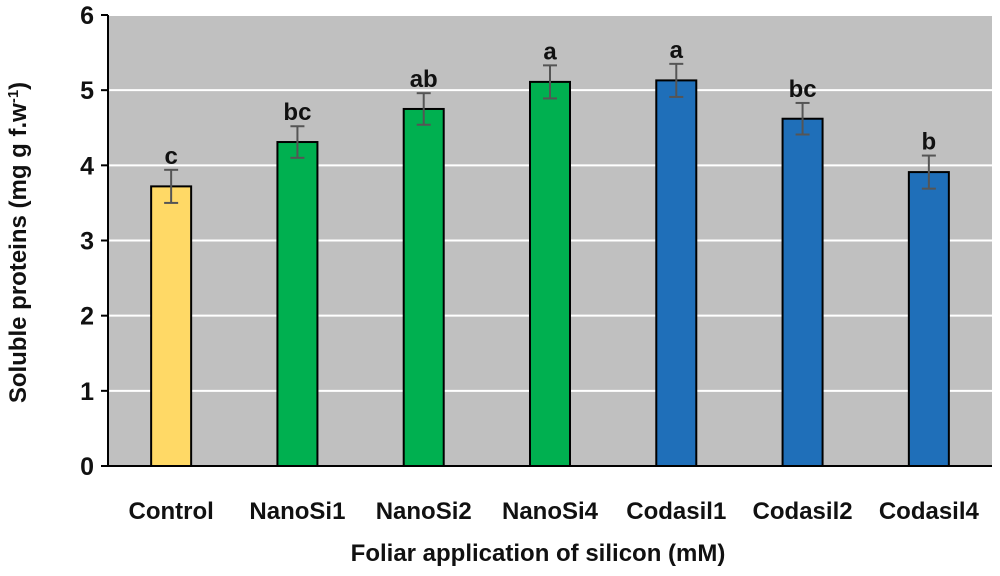 This screenshot has width=1000, height=576. I want to click on x-category-label: Codasil2, so click(803, 511).